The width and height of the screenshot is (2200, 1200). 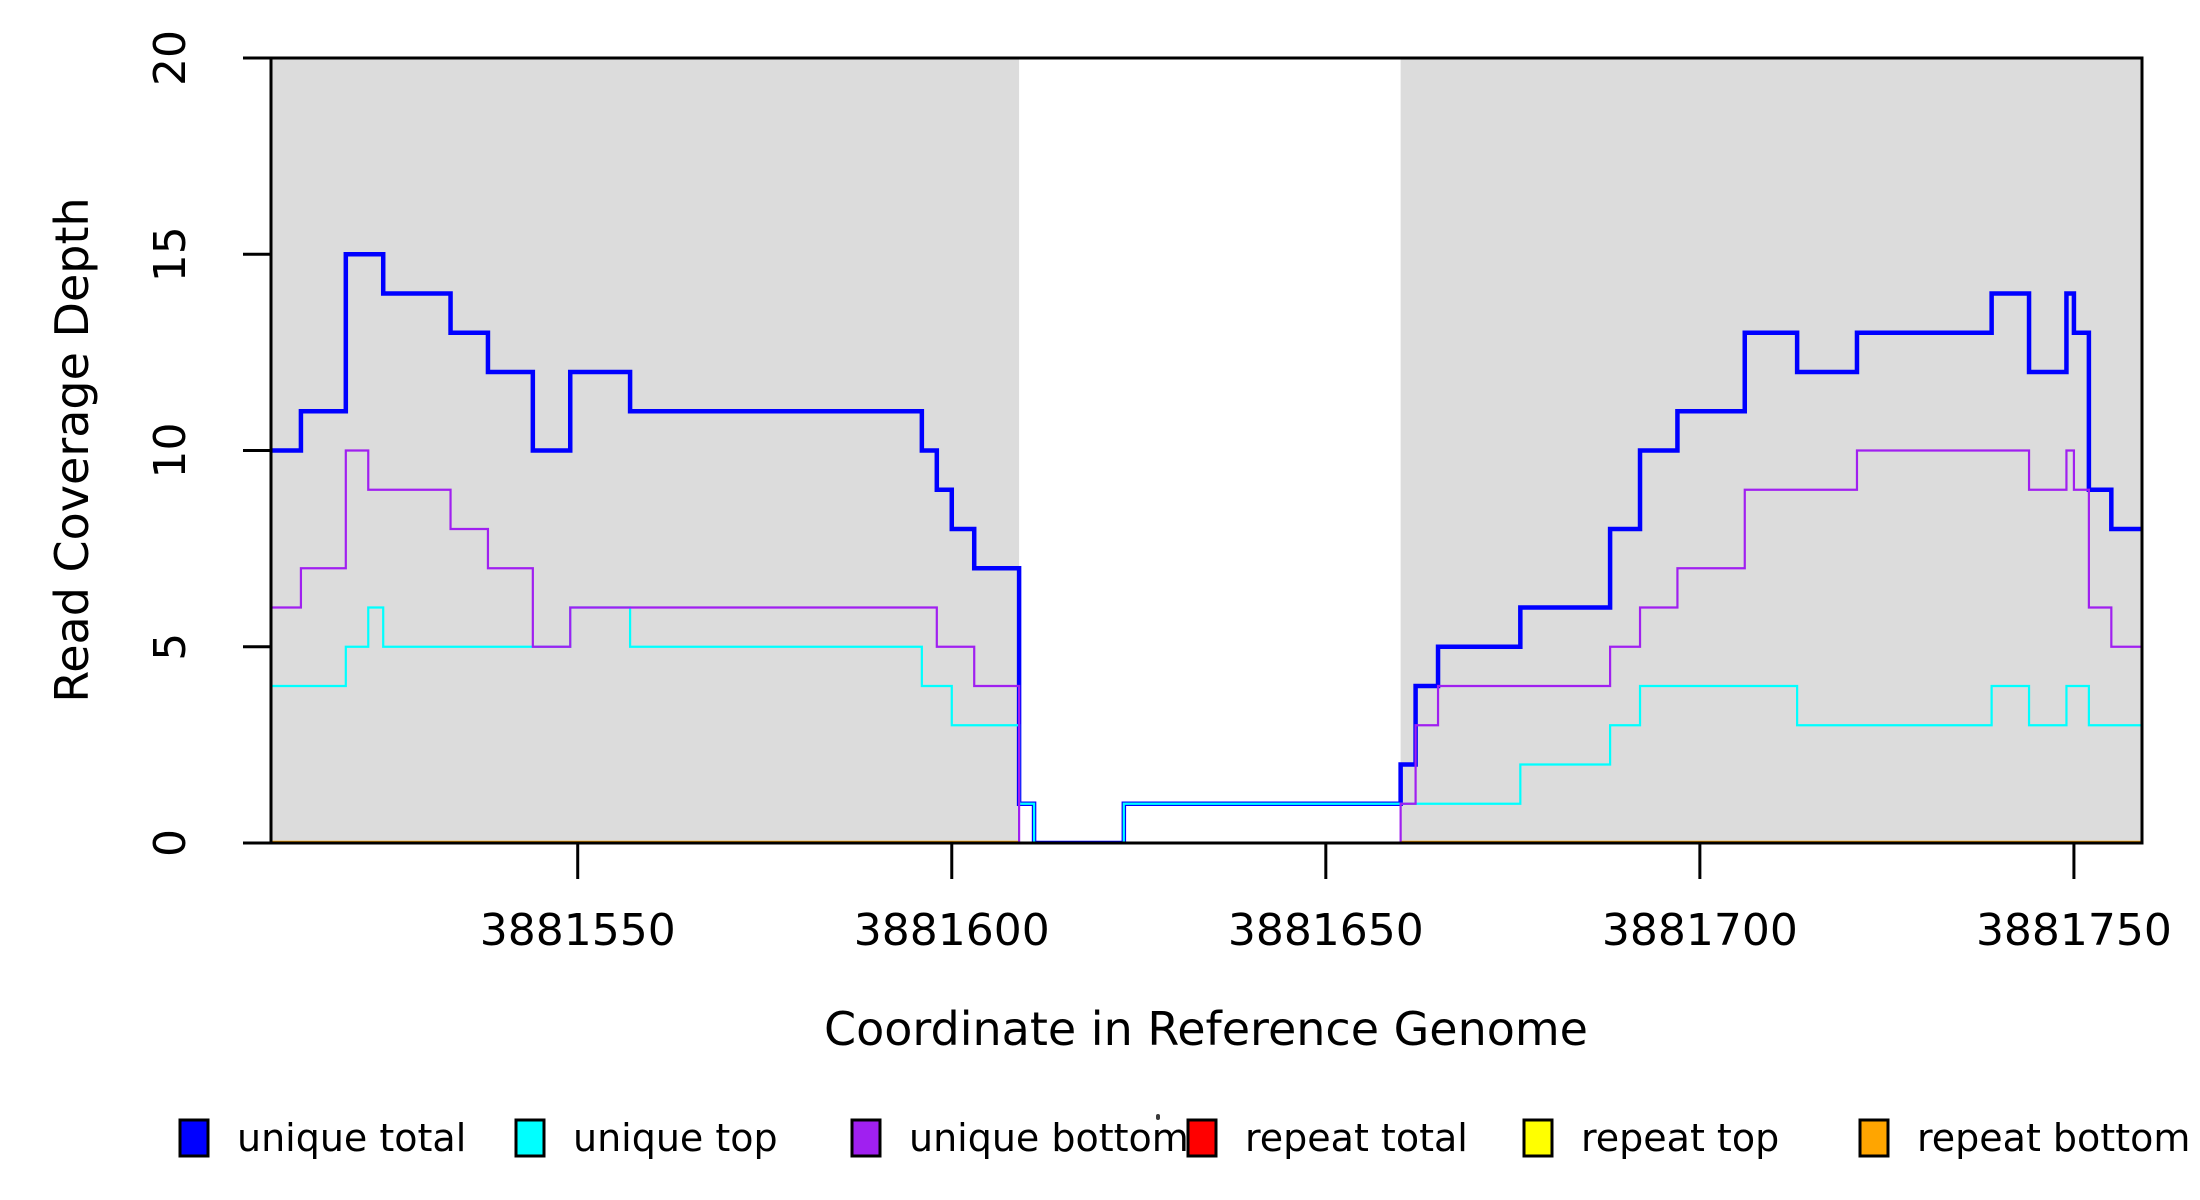 I want to click on legend-label-unique-bottom: unique bottom, so click(x=1049, y=1138).